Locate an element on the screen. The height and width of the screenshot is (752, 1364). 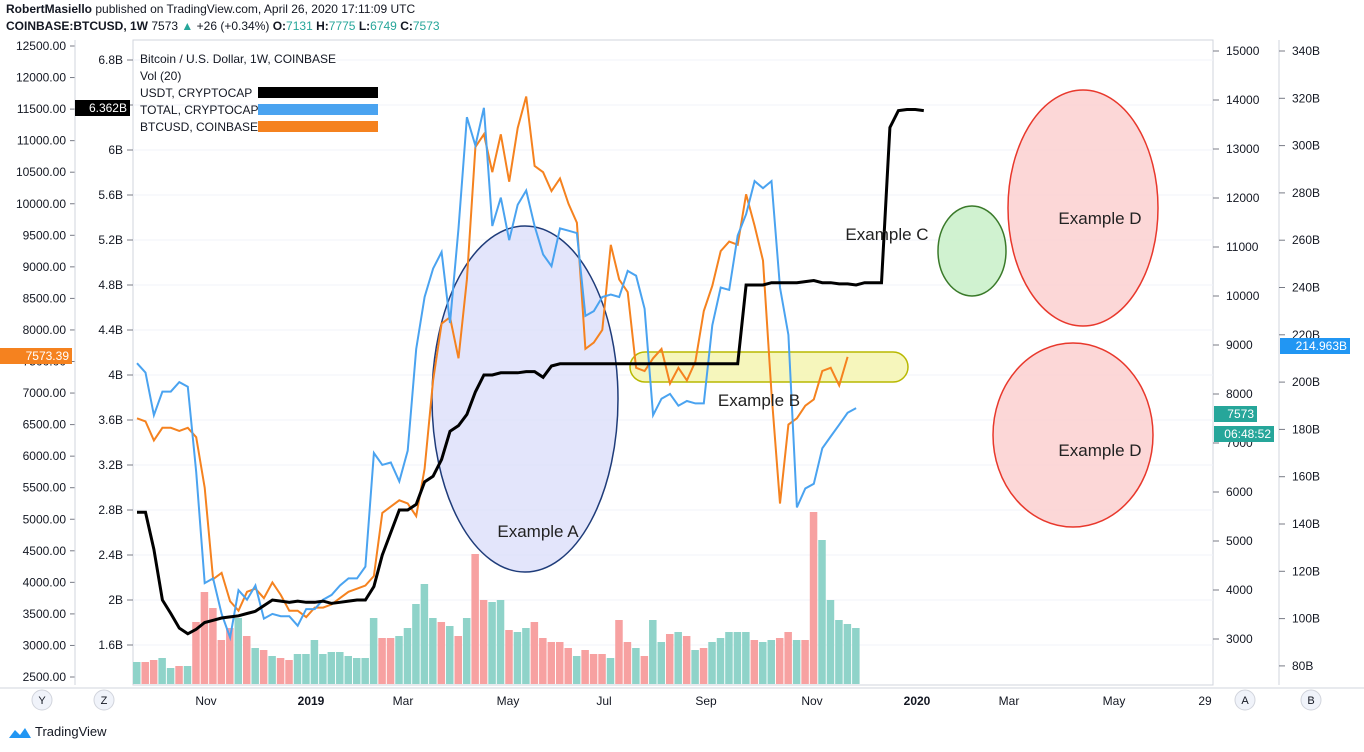
axis-button-right2 is located at coordinates (1311, 700).